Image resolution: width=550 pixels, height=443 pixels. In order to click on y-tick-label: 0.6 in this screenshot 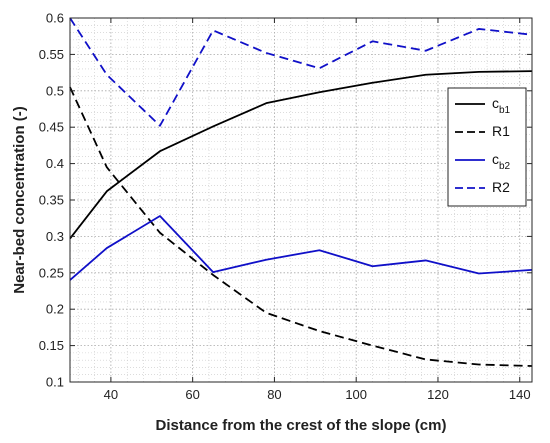, I will do `click(55, 18)`.